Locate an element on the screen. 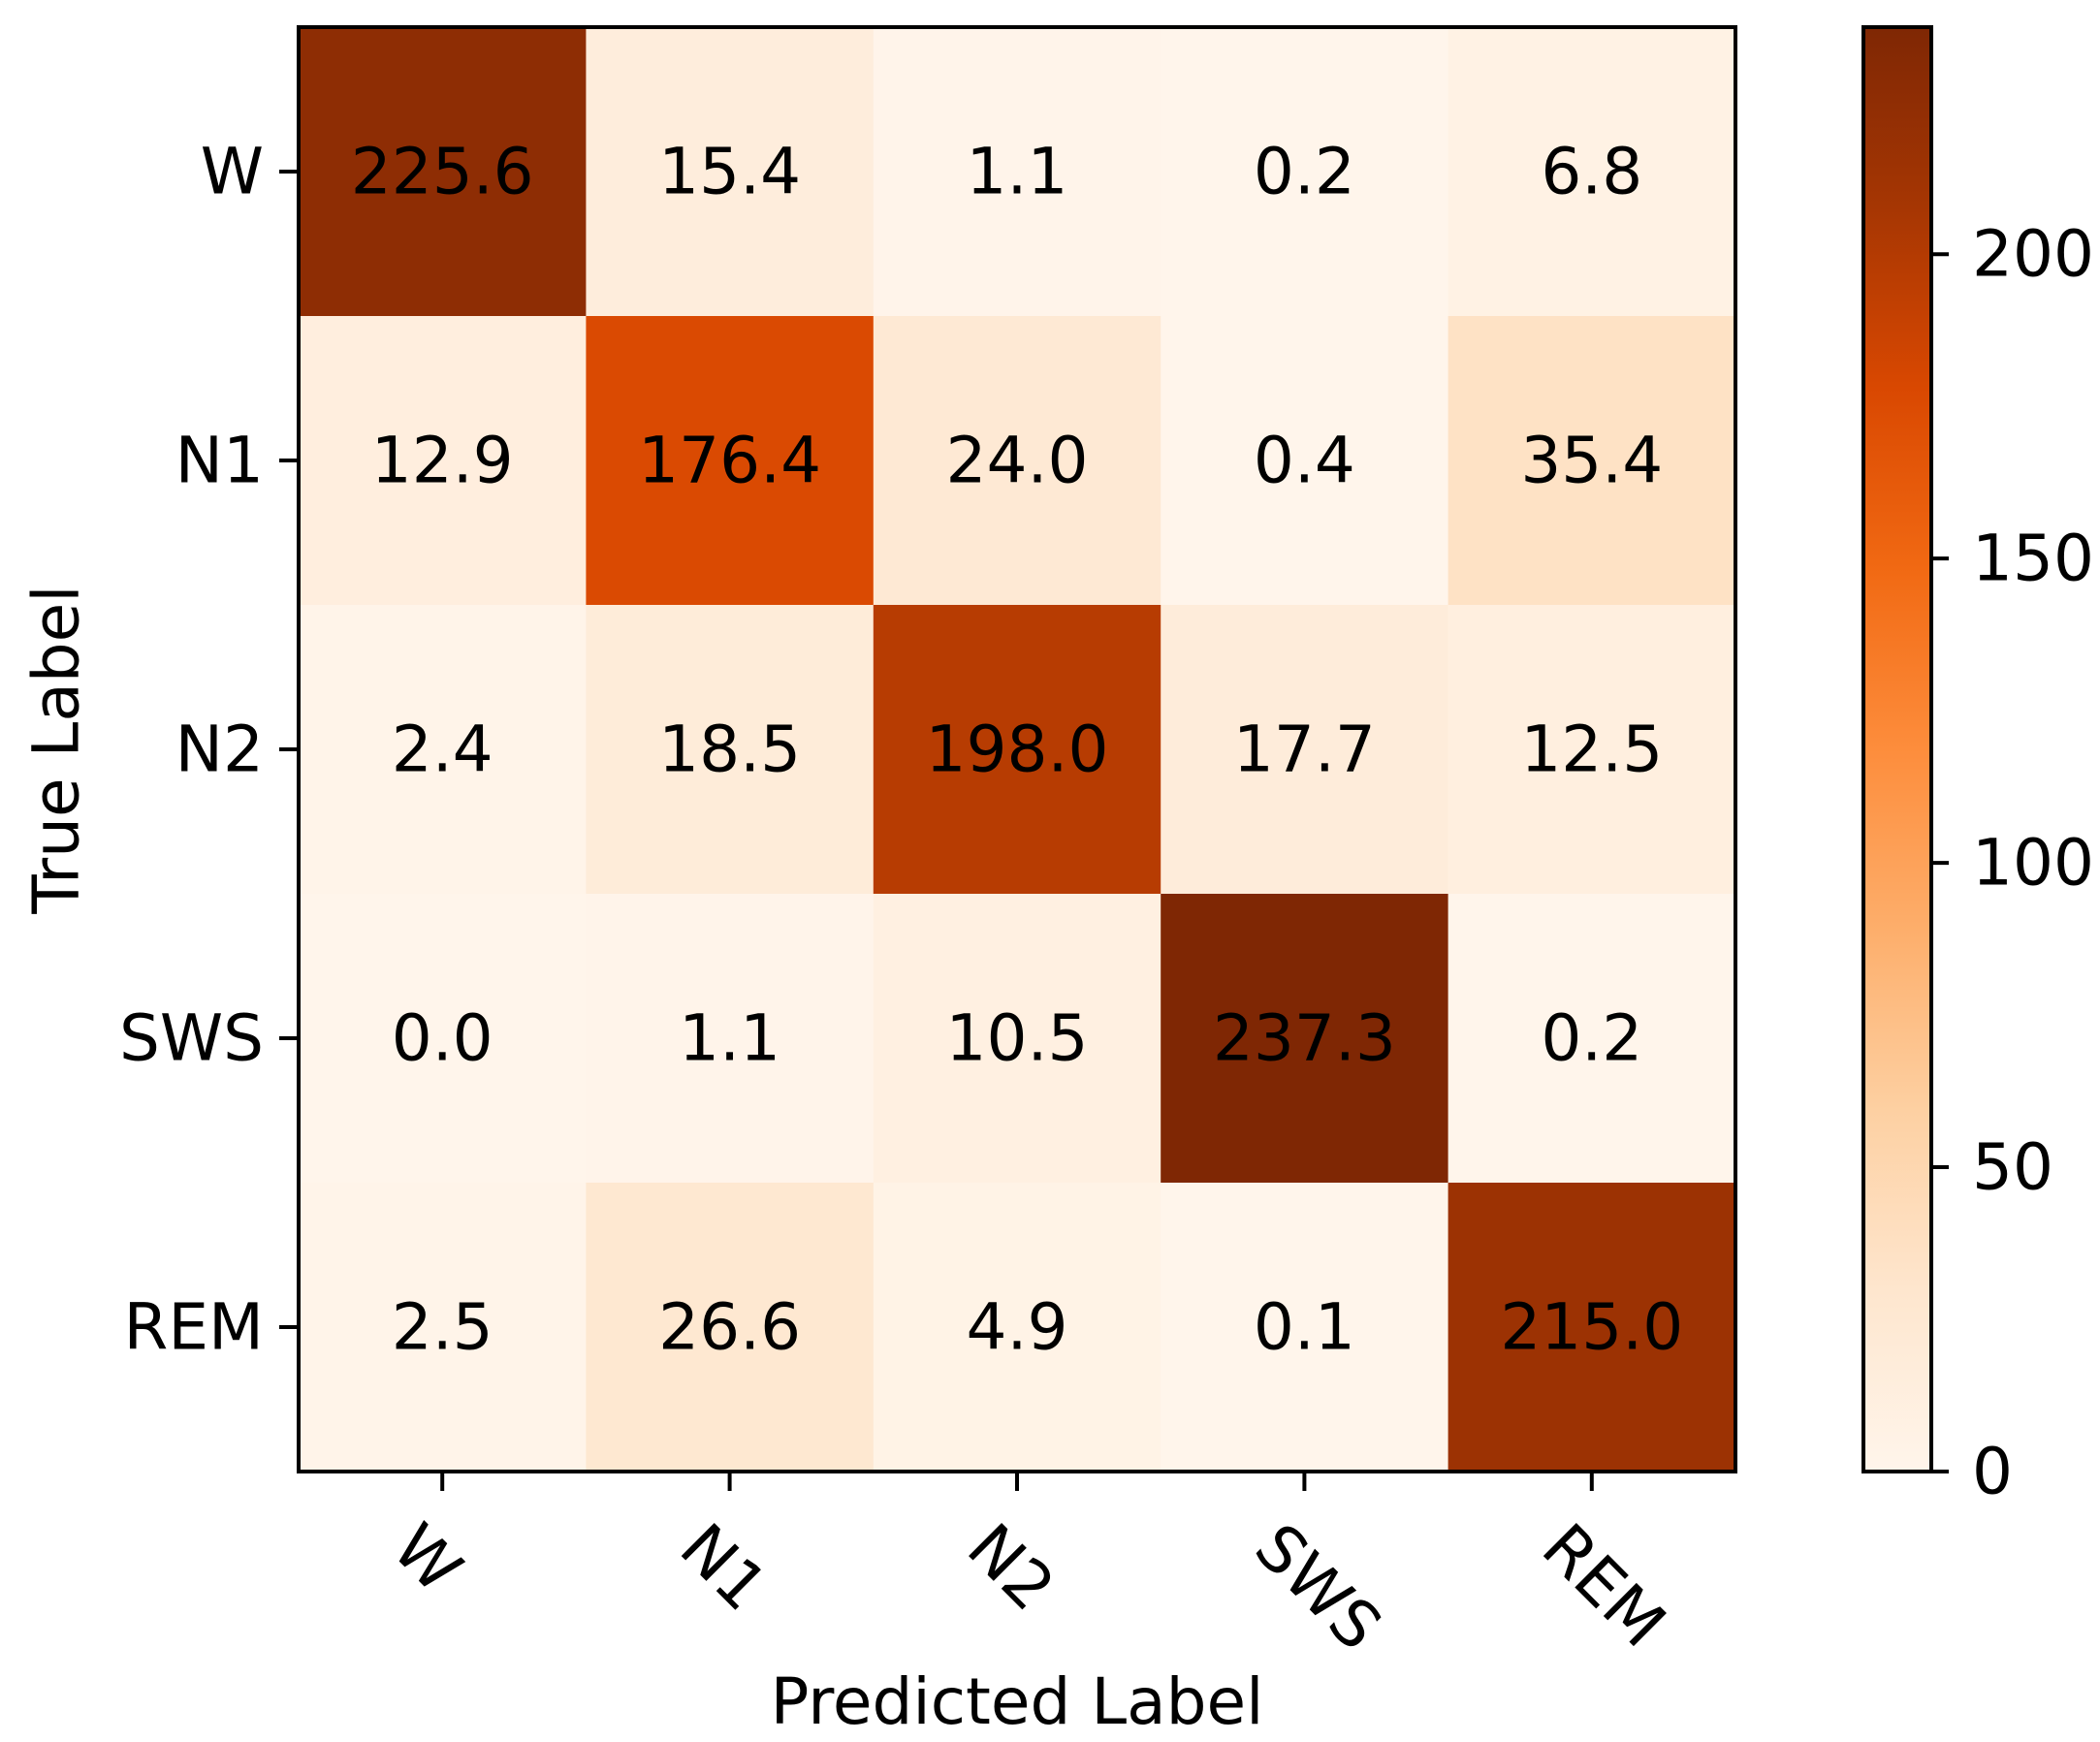  cell-value-label: 35.4 is located at coordinates (1591, 461).